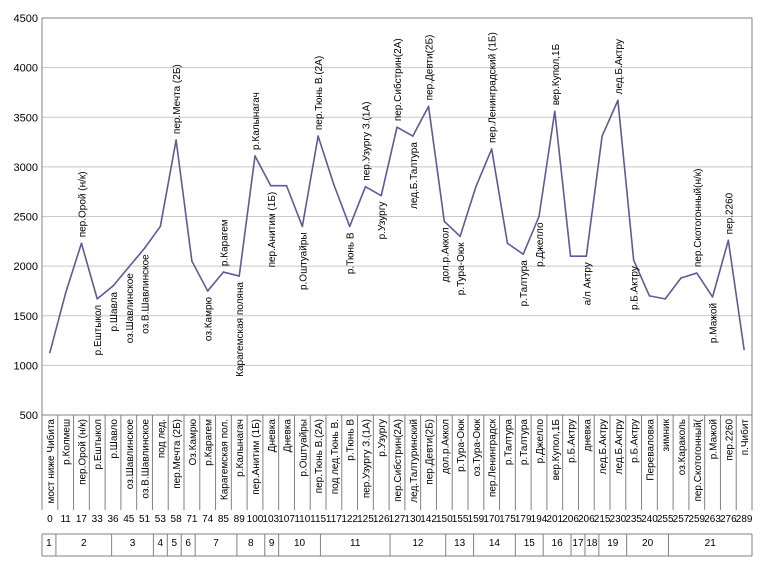 This screenshot has width=772, height=579. Describe the element at coordinates (428, 519) in the screenshot. I see `km-label: 142` at that location.